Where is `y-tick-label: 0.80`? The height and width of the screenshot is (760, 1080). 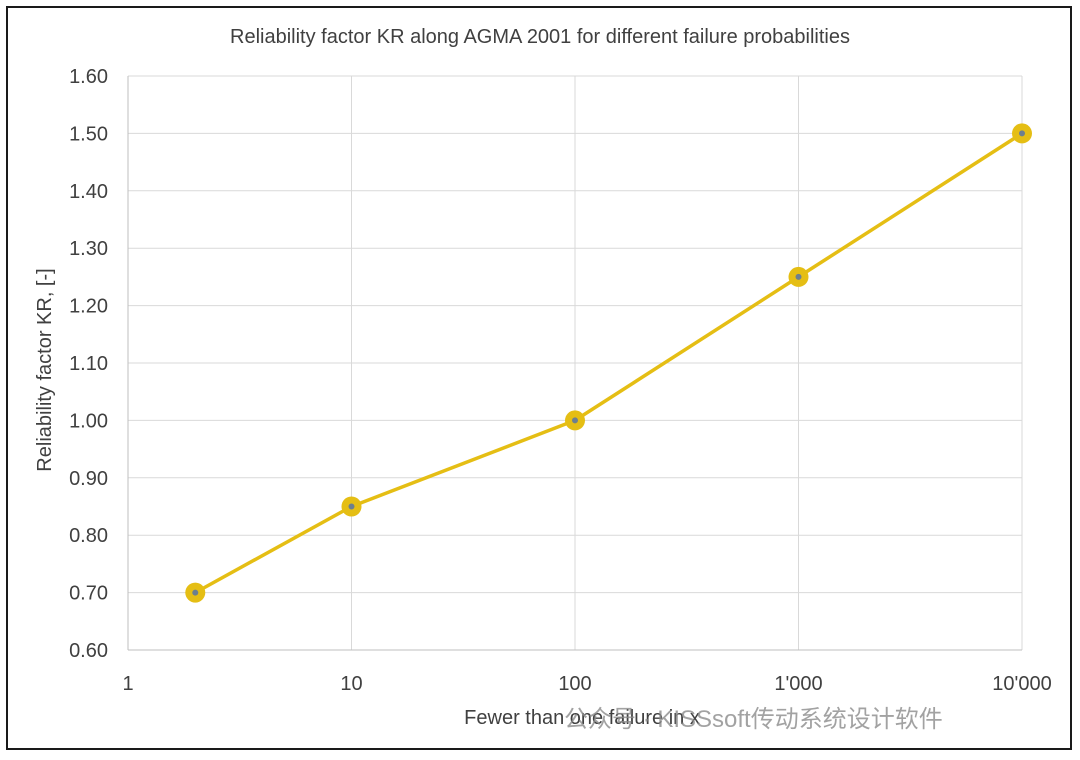 y-tick-label: 0.80 is located at coordinates (88, 536).